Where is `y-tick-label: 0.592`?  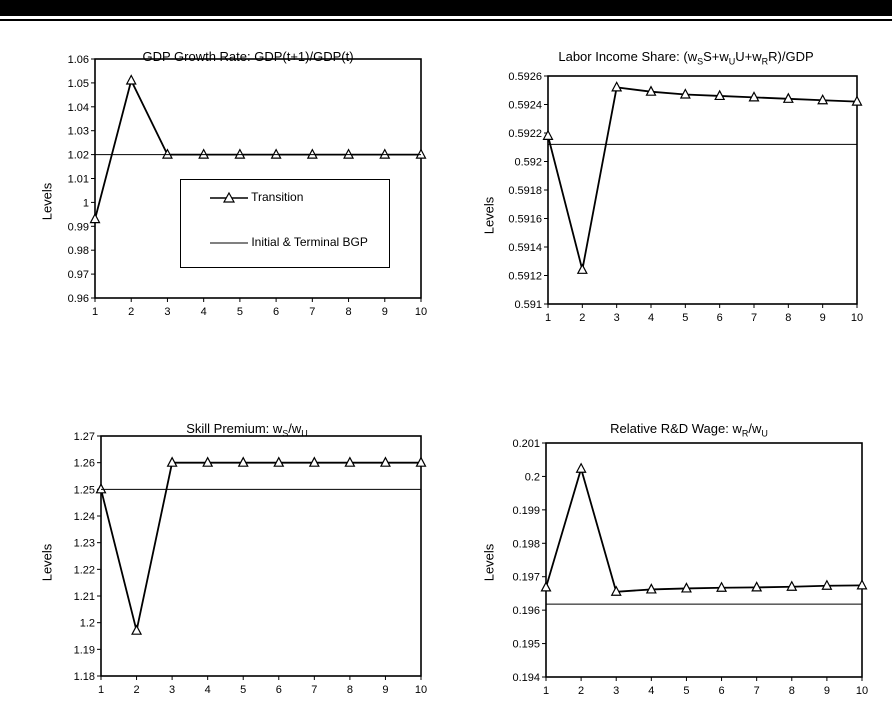
y-tick-label: 0.592 is located at coordinates (528, 163).